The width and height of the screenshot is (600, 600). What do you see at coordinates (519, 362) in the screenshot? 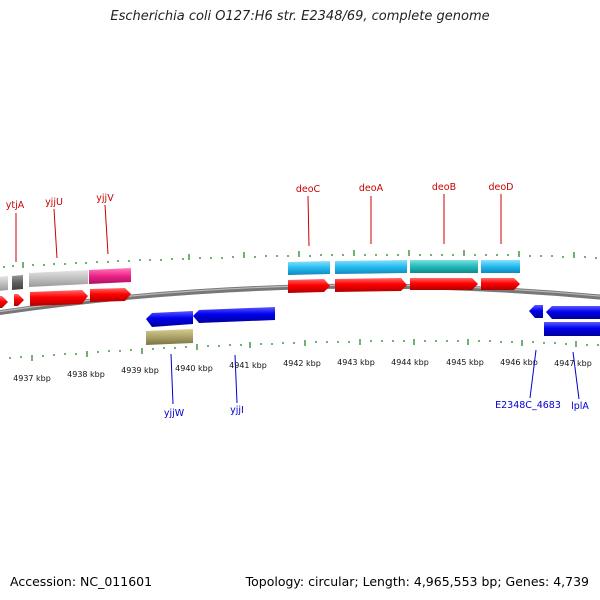
I see `kbp-label: 4946 kbp` at bounding box center [519, 362].